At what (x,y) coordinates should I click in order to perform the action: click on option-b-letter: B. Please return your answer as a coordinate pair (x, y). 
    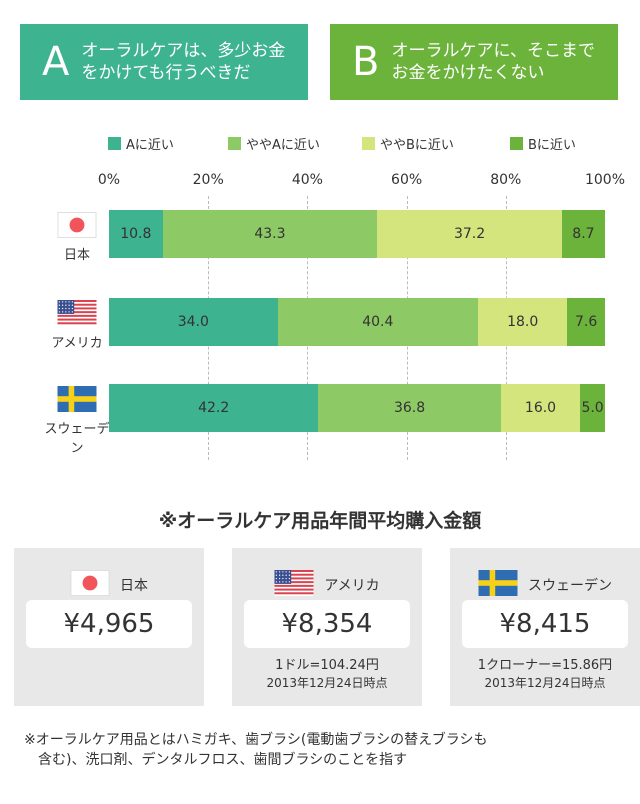
    Looking at the image, I should click on (366, 62).